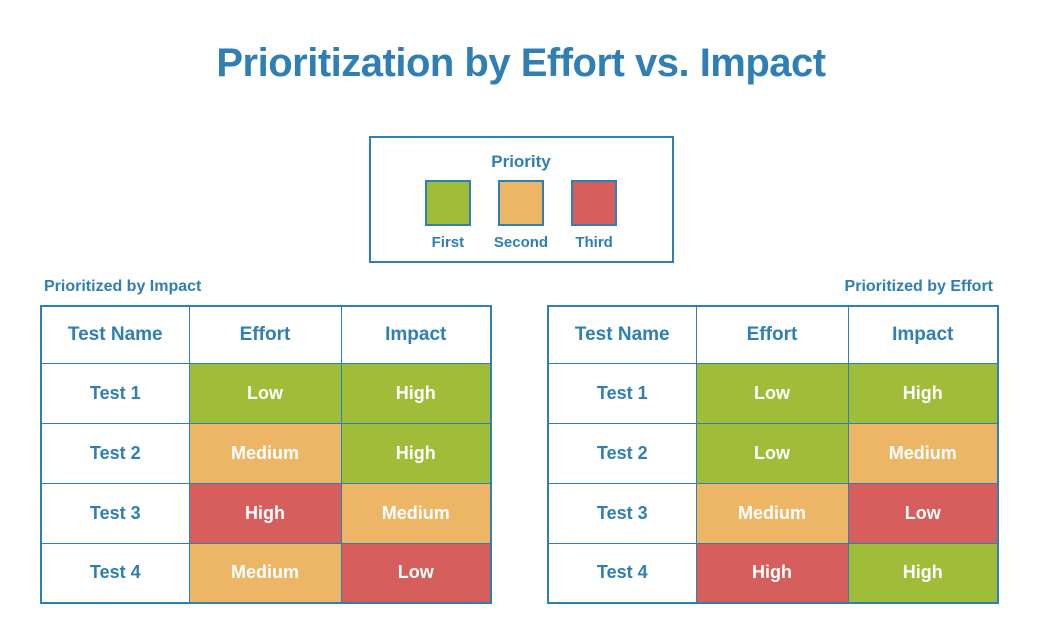 Image resolution: width=1042 pixels, height=629 pixels. What do you see at coordinates (918, 286) in the screenshot?
I see `effort-table-caption: Prioritized by Effort` at bounding box center [918, 286].